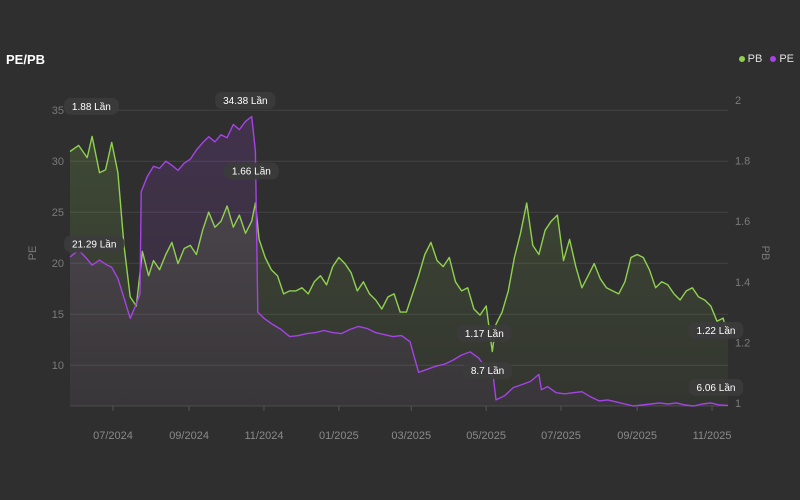 The image size is (800, 500). I want to click on legend-dot-pb, so click(741, 59).